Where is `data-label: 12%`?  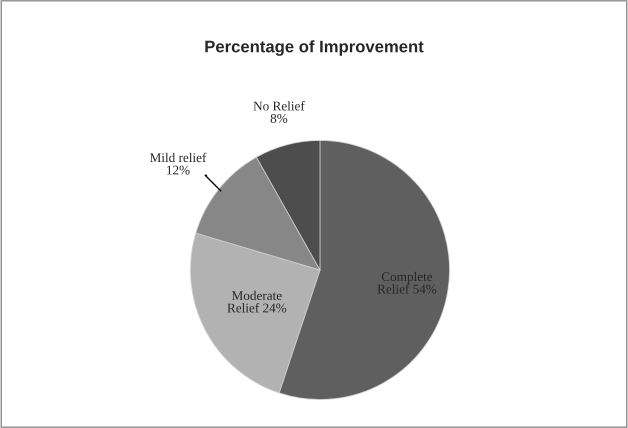 data-label: 12% is located at coordinates (178, 170).